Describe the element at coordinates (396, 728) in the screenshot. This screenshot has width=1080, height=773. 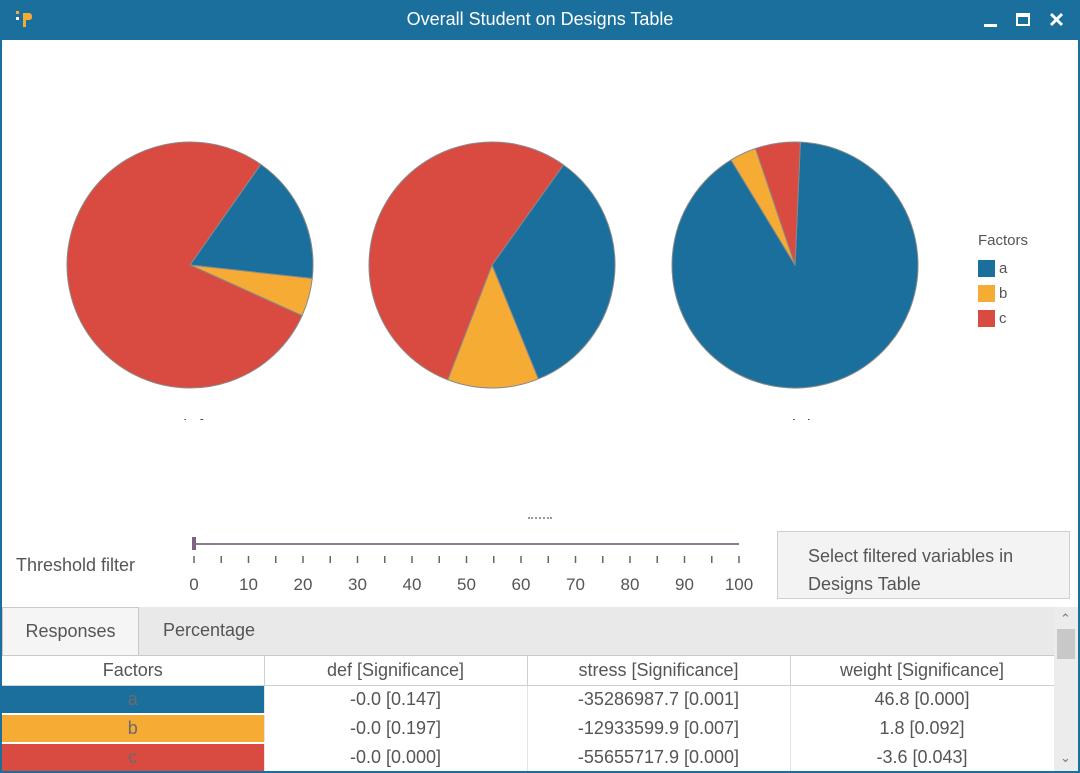
I see `def-cell: -0.0 [0.197]` at that location.